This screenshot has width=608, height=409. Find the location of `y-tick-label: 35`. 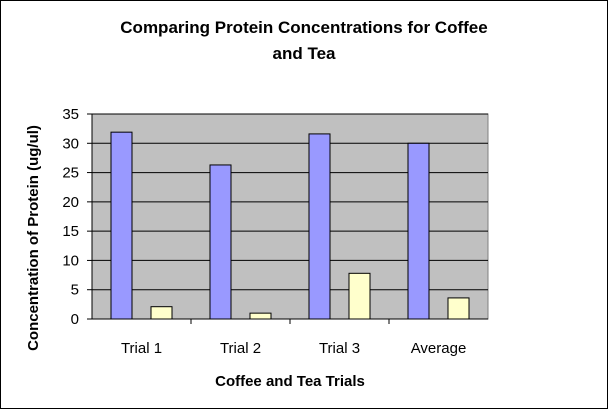

y-tick-label: 35 is located at coordinates (70, 114).